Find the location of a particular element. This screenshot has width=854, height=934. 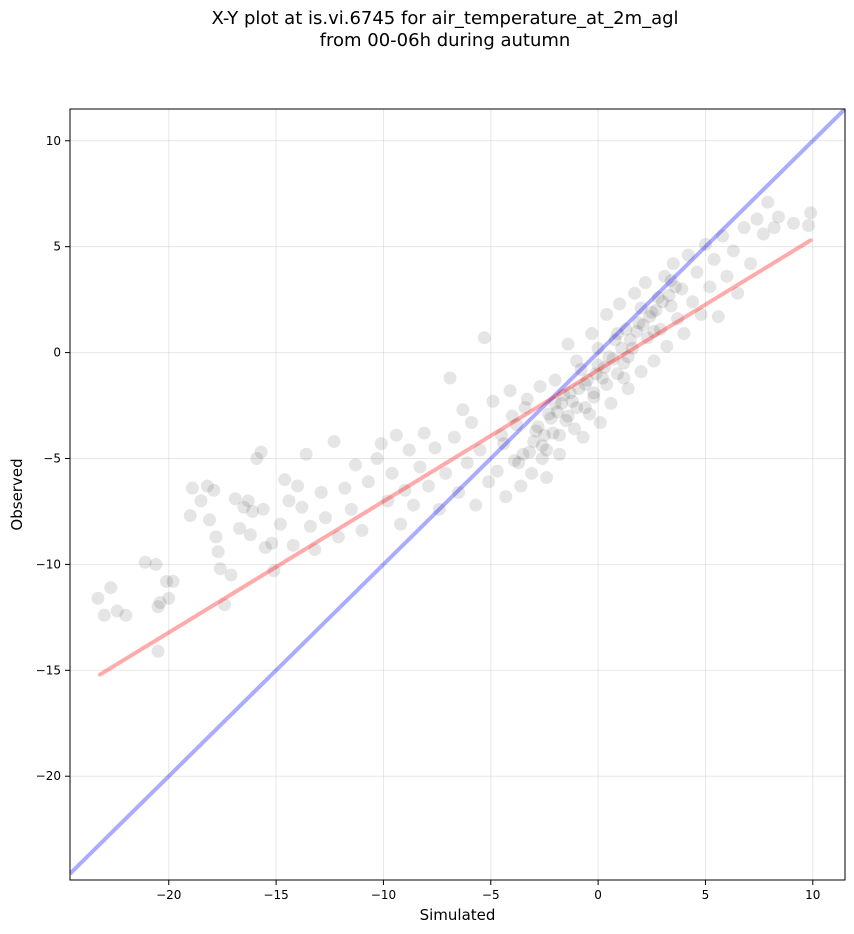

y-tick-label: 0 is located at coordinates (57, 353).